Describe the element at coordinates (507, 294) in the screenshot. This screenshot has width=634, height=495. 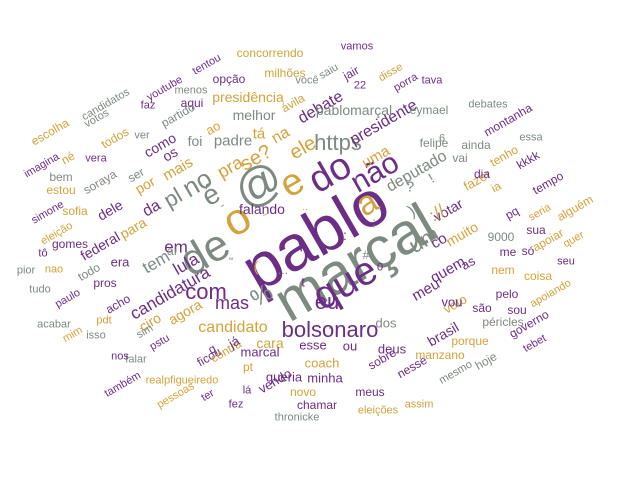
I see `word-pelo: pelo` at that location.